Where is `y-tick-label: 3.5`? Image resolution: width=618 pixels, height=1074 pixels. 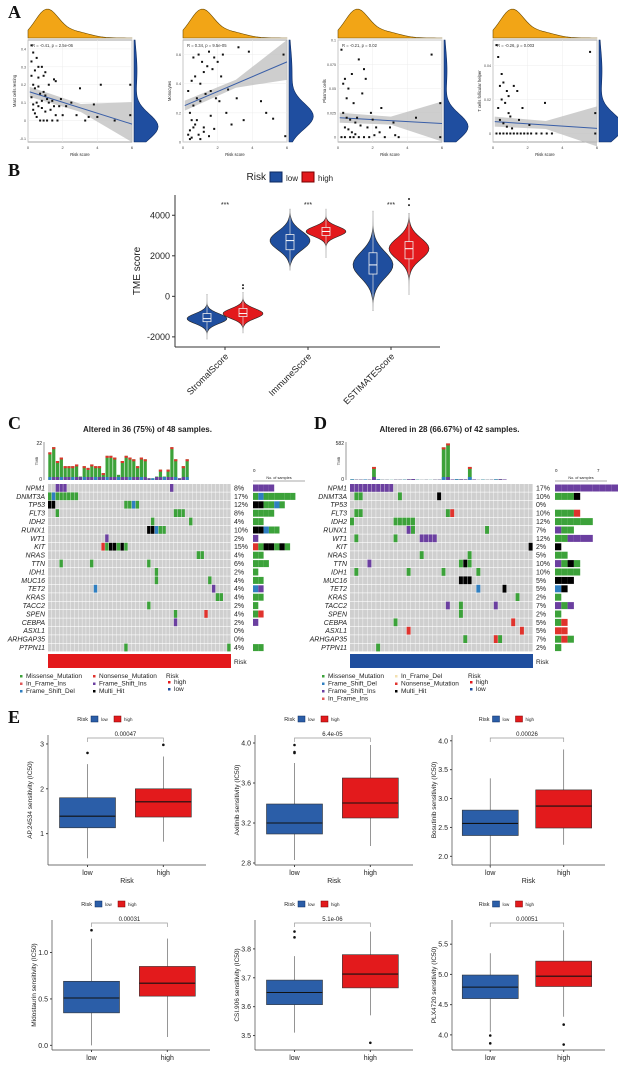
y-tick-label: 3.5 is located at coordinates (246, 1036).